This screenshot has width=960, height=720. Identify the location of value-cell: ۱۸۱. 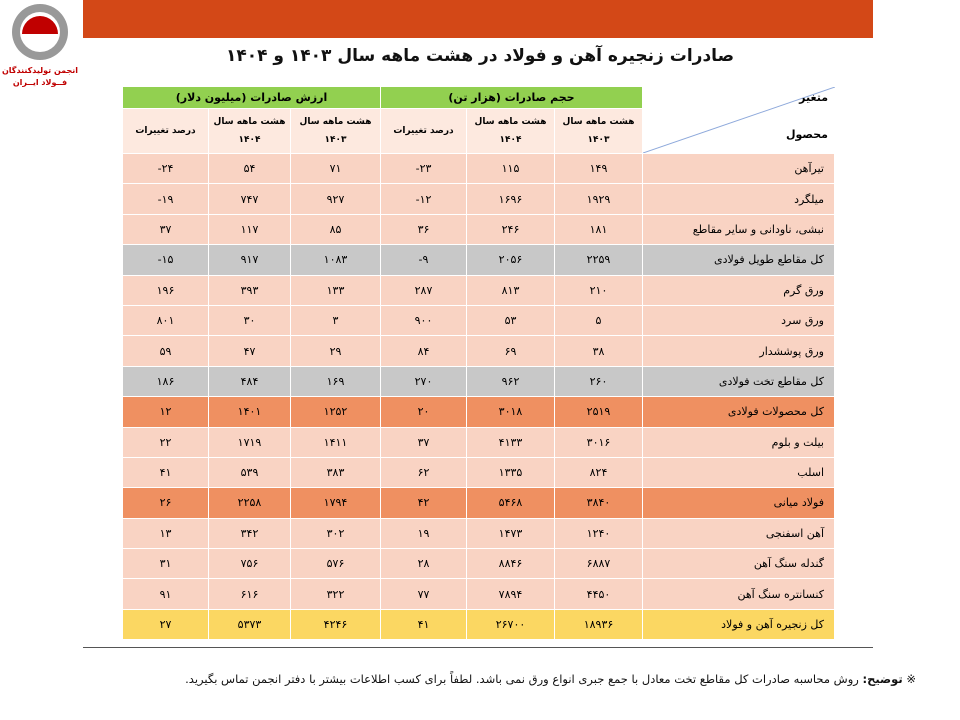
(598, 229).